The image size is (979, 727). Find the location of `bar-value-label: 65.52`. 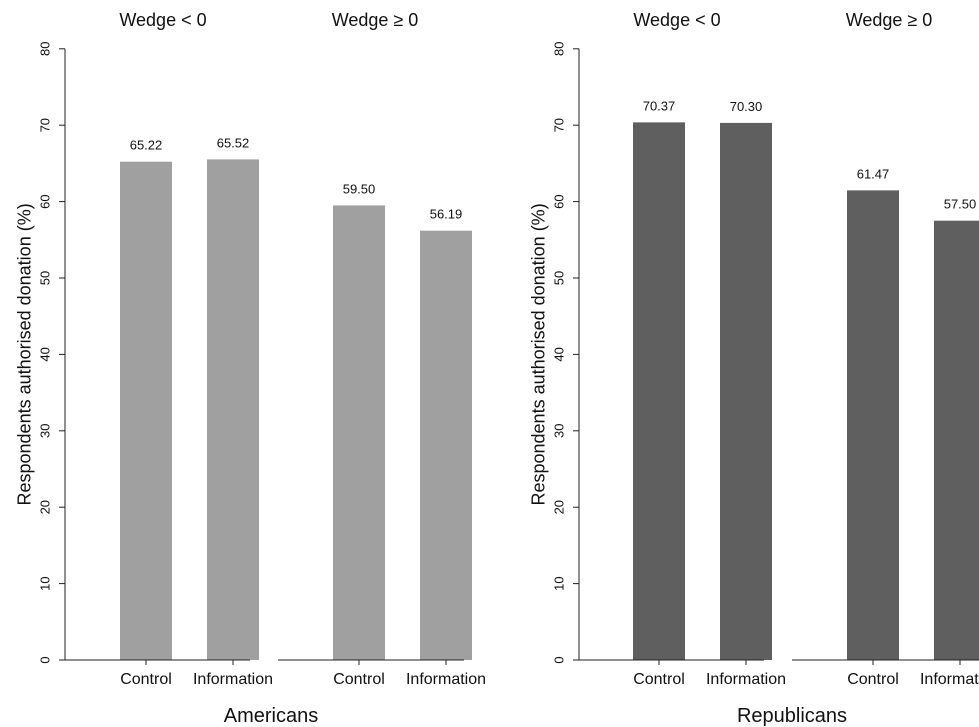

bar-value-label: 65.52 is located at coordinates (233, 142).